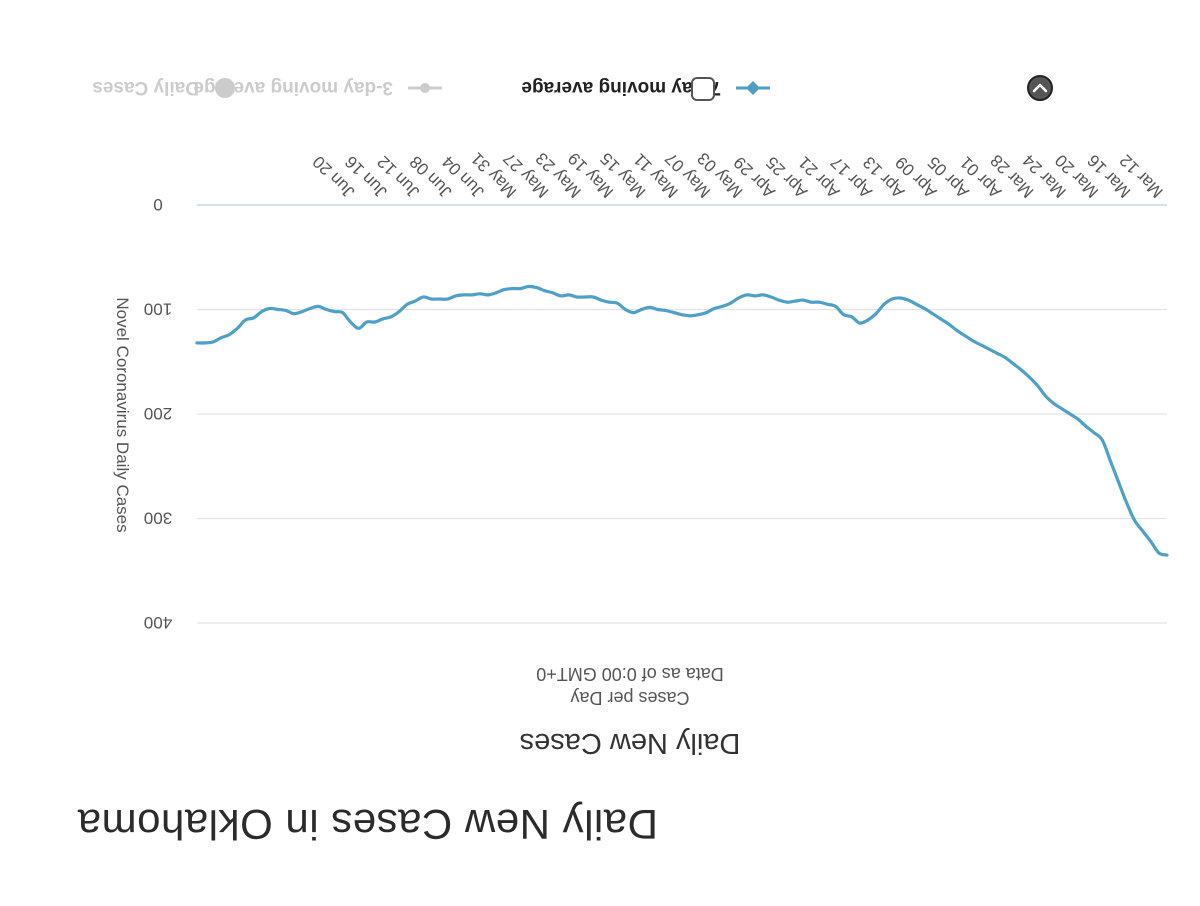 This screenshot has width=1200, height=906. Describe the element at coordinates (317, 87) in the screenshot. I see `legend-item-3-day-moving-average: 3-day moving average` at that location.